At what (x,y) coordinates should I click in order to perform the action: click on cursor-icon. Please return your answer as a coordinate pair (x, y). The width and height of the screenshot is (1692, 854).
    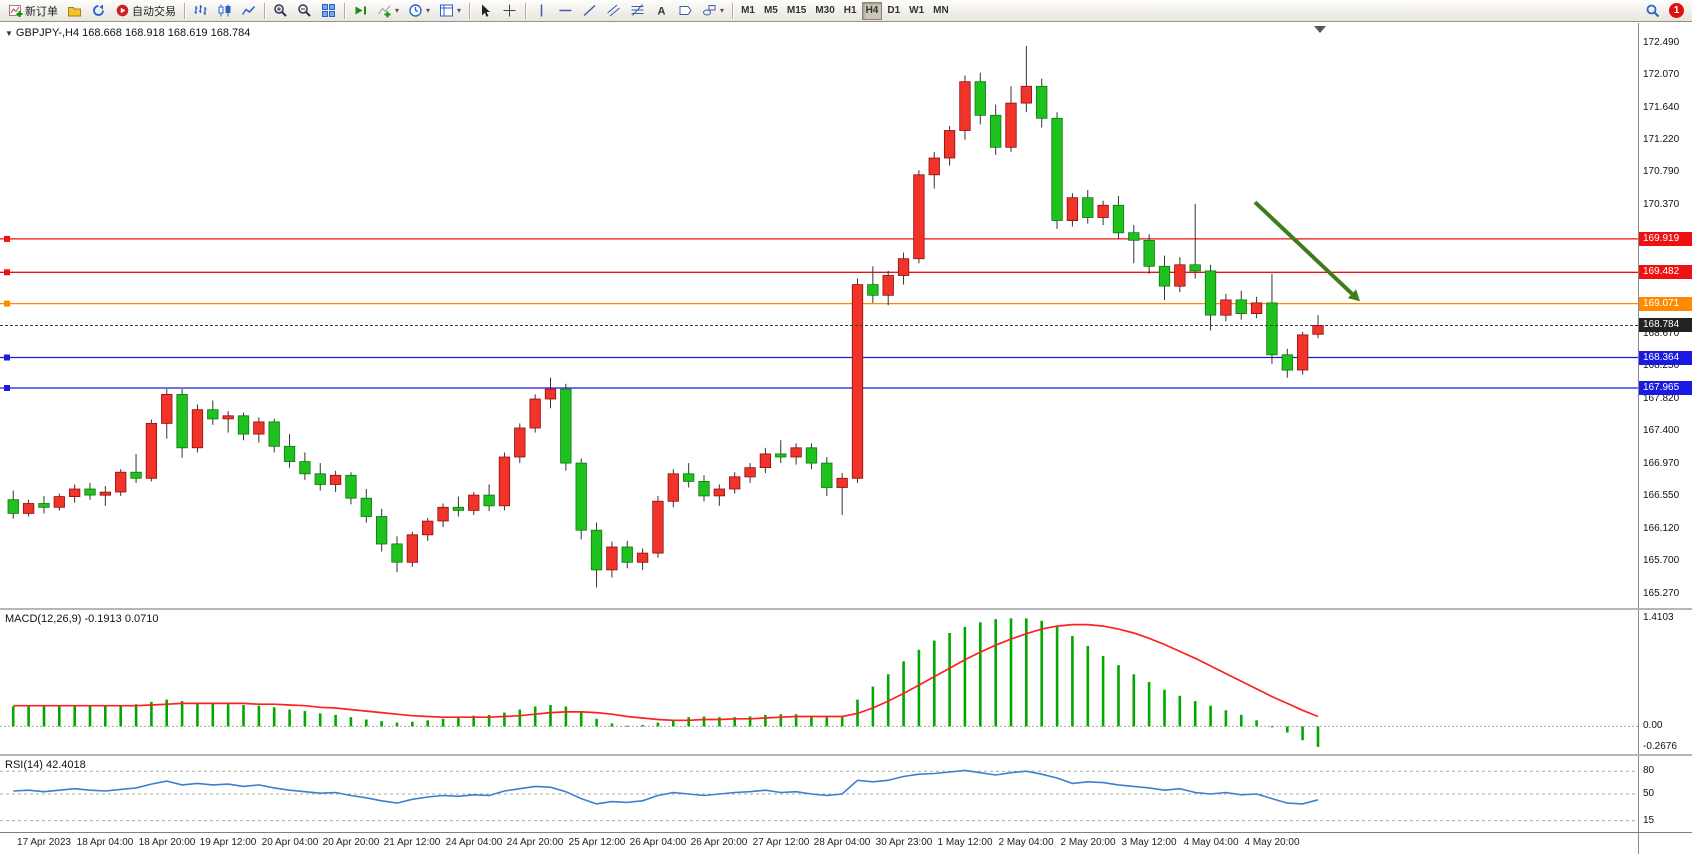
    Looking at the image, I should click on (485, 10).